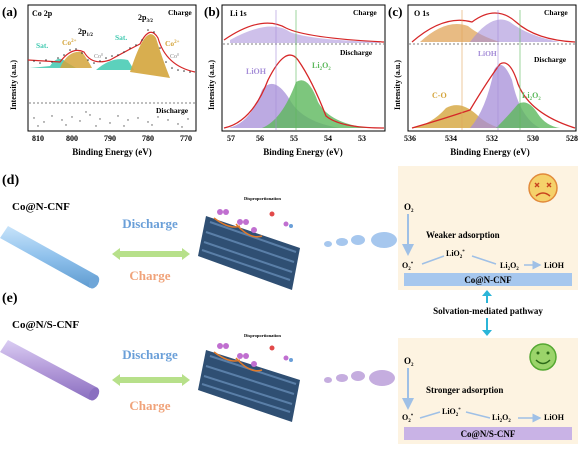 This screenshot has width=583, height=452. Describe the element at coordinates (212, 11) in the screenshot. I see `panel-b-tag: (b)` at that location.